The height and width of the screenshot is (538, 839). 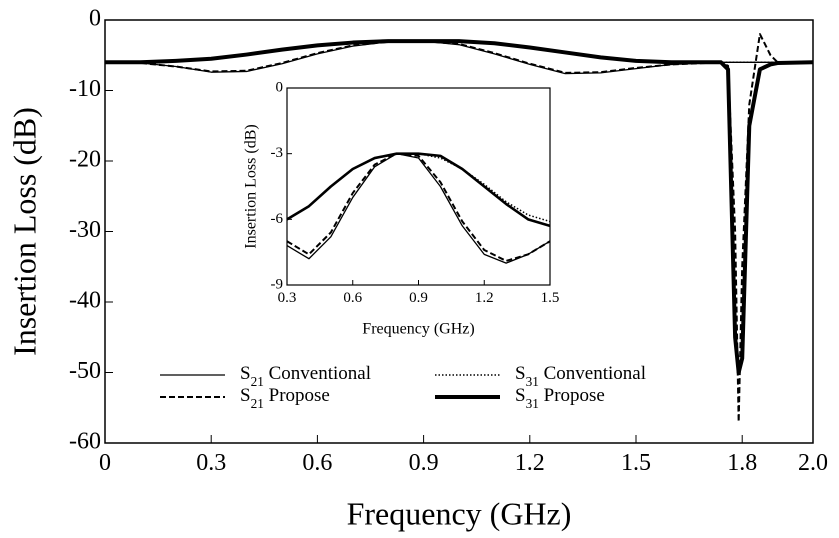 I want to click on y-tick-label: -6, so click(x=277, y=219).